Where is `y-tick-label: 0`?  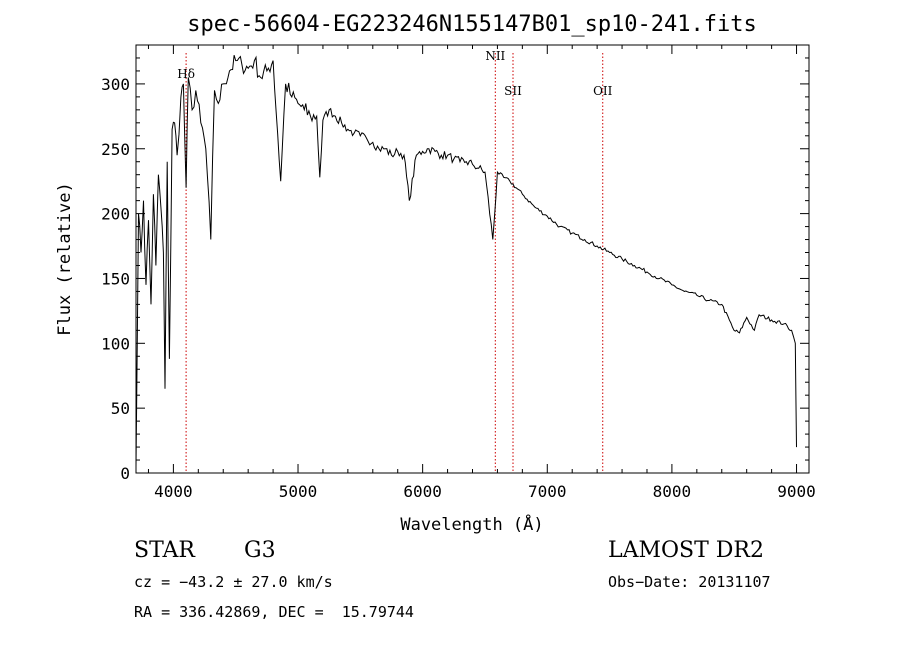
y-tick-label: 0 is located at coordinates (125, 473).